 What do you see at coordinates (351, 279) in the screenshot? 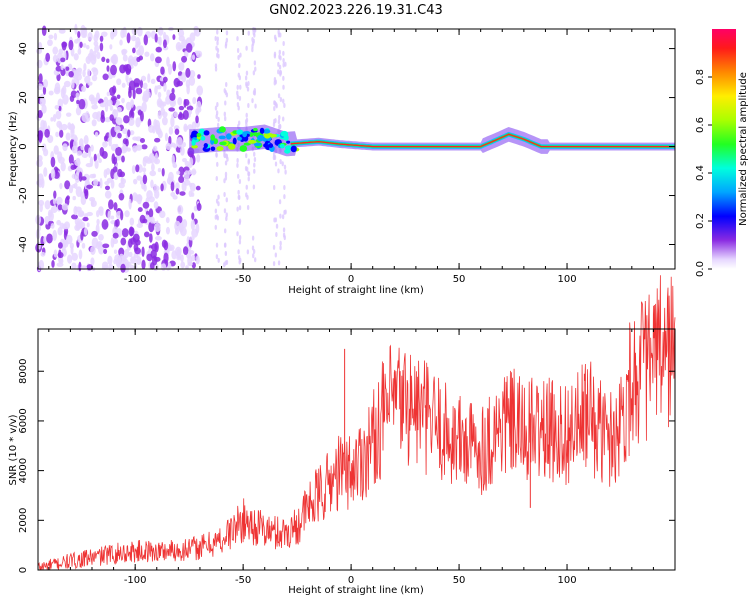
I see `x-tick-label: 0` at bounding box center [351, 279].